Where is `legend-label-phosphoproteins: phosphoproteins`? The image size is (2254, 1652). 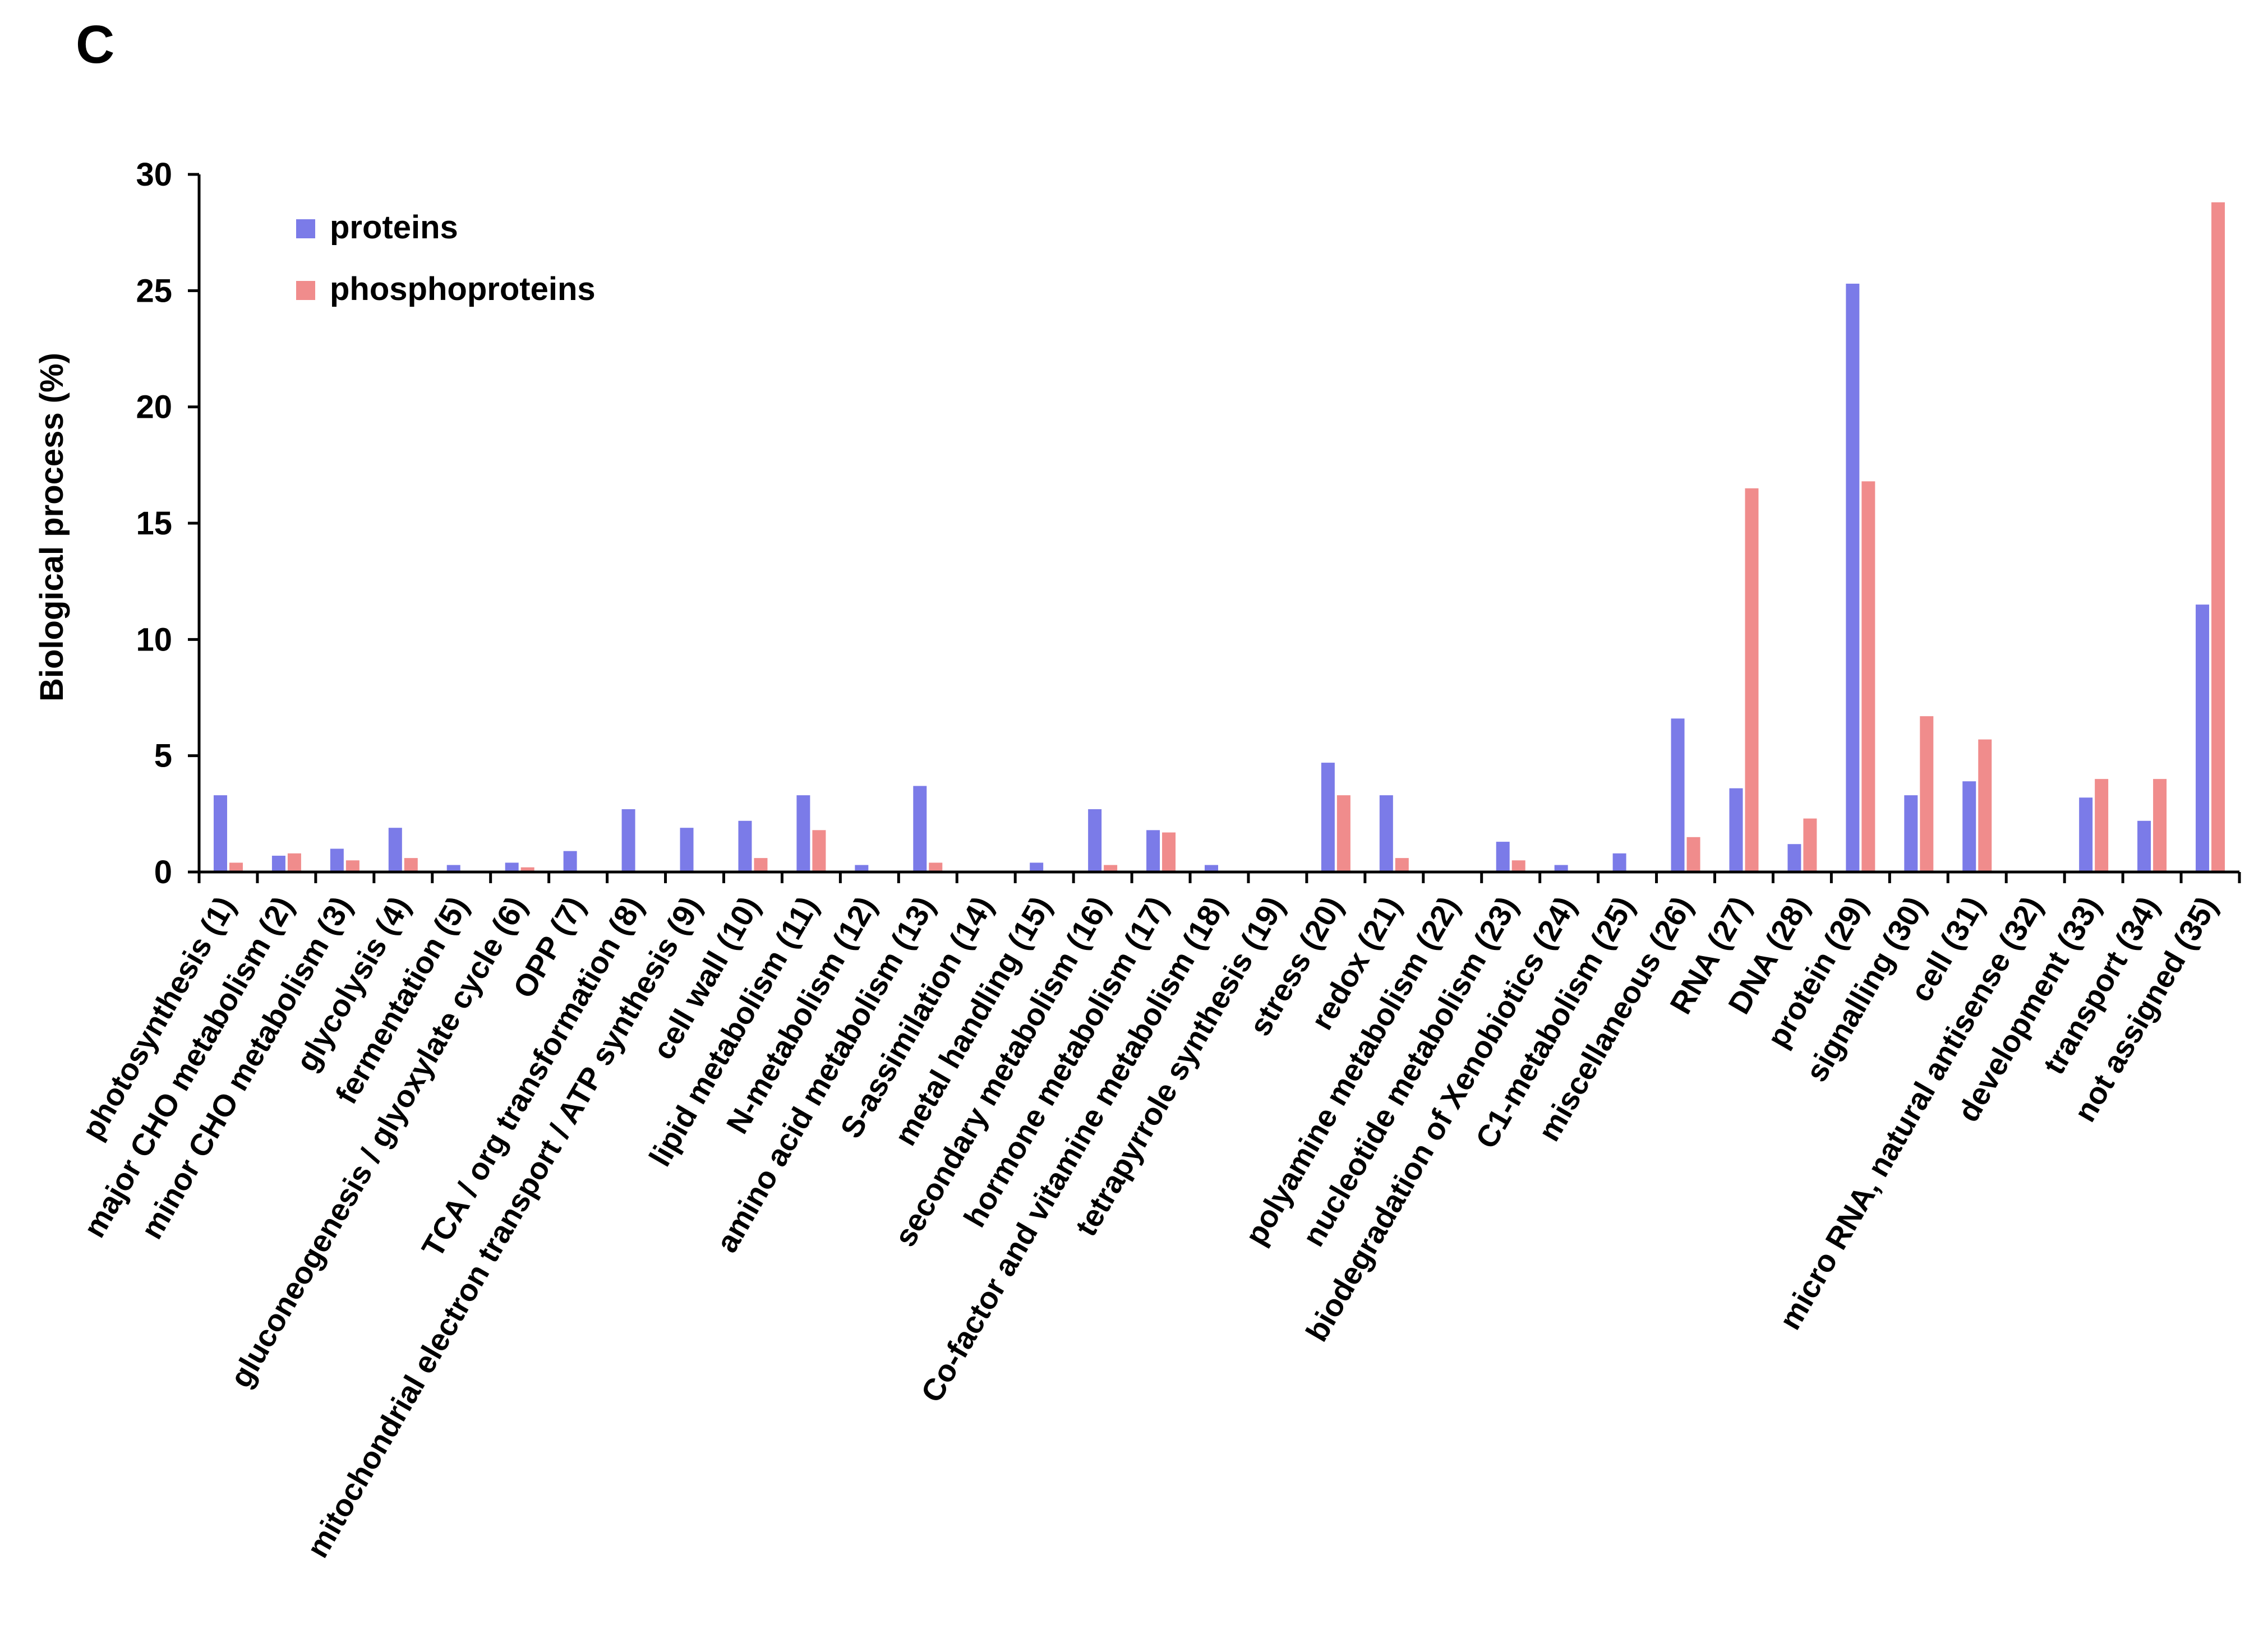 legend-label-phosphoproteins: phosphoproteins is located at coordinates (463, 289).